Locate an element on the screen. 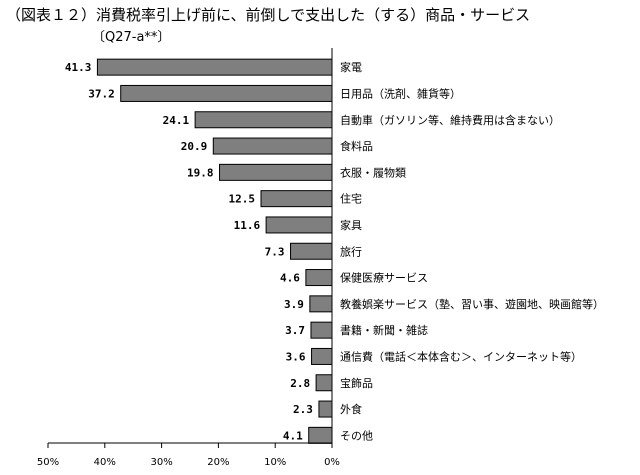  category-label: 宝飾品 is located at coordinates (356, 383).